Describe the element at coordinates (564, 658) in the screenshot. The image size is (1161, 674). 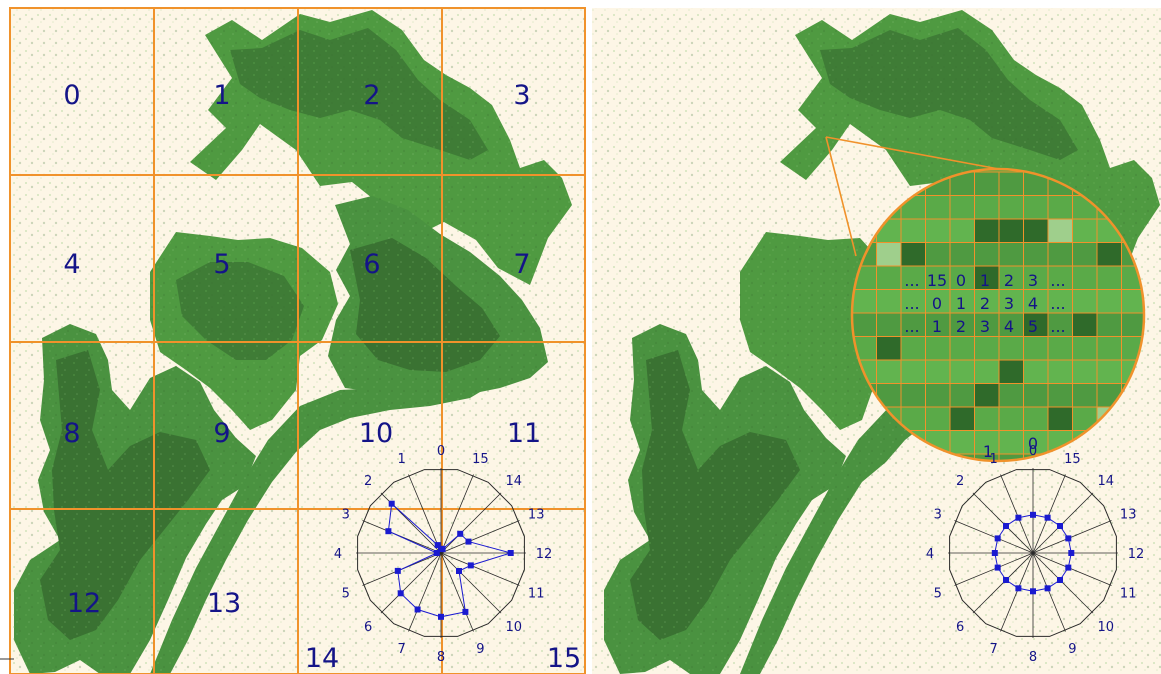
I see `tile-label-15: 15` at that location.